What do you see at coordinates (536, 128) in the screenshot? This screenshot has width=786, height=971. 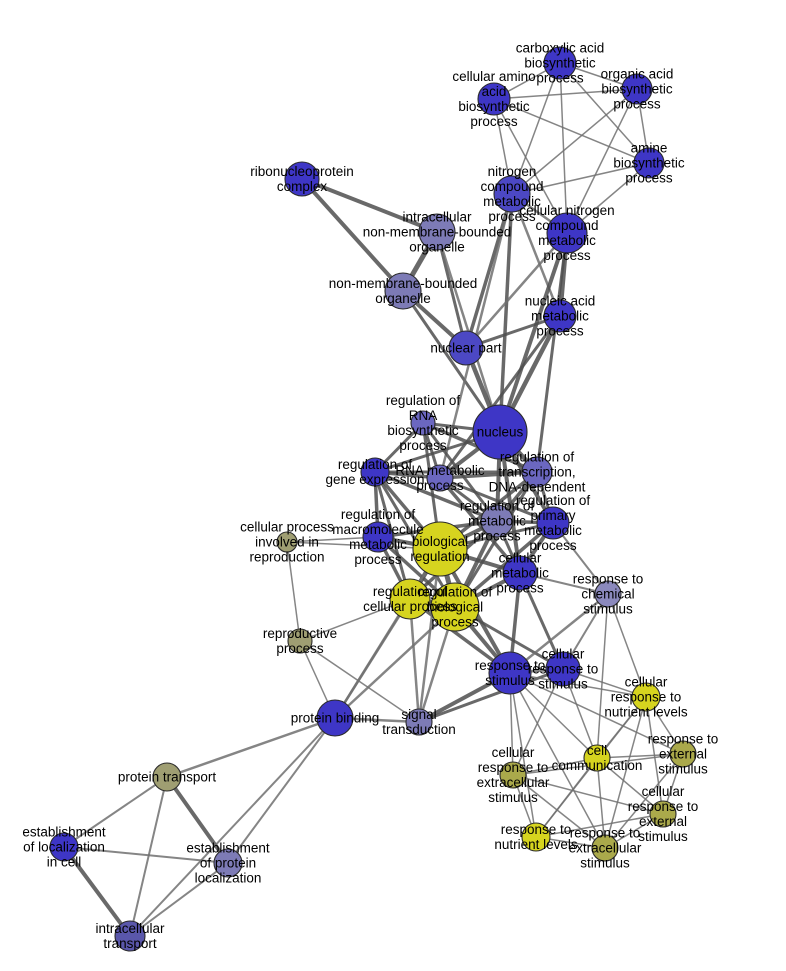 I see `edge-carboxylic-acid-biosynthetic-process--nitrogen-compound-metabolic-process` at bounding box center [536, 128].